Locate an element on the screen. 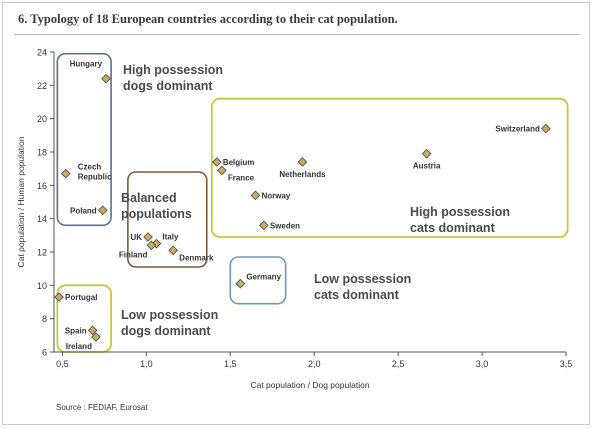 This screenshot has height=429, width=594. point-label-switzerland: Switzerland is located at coordinates (517, 129).